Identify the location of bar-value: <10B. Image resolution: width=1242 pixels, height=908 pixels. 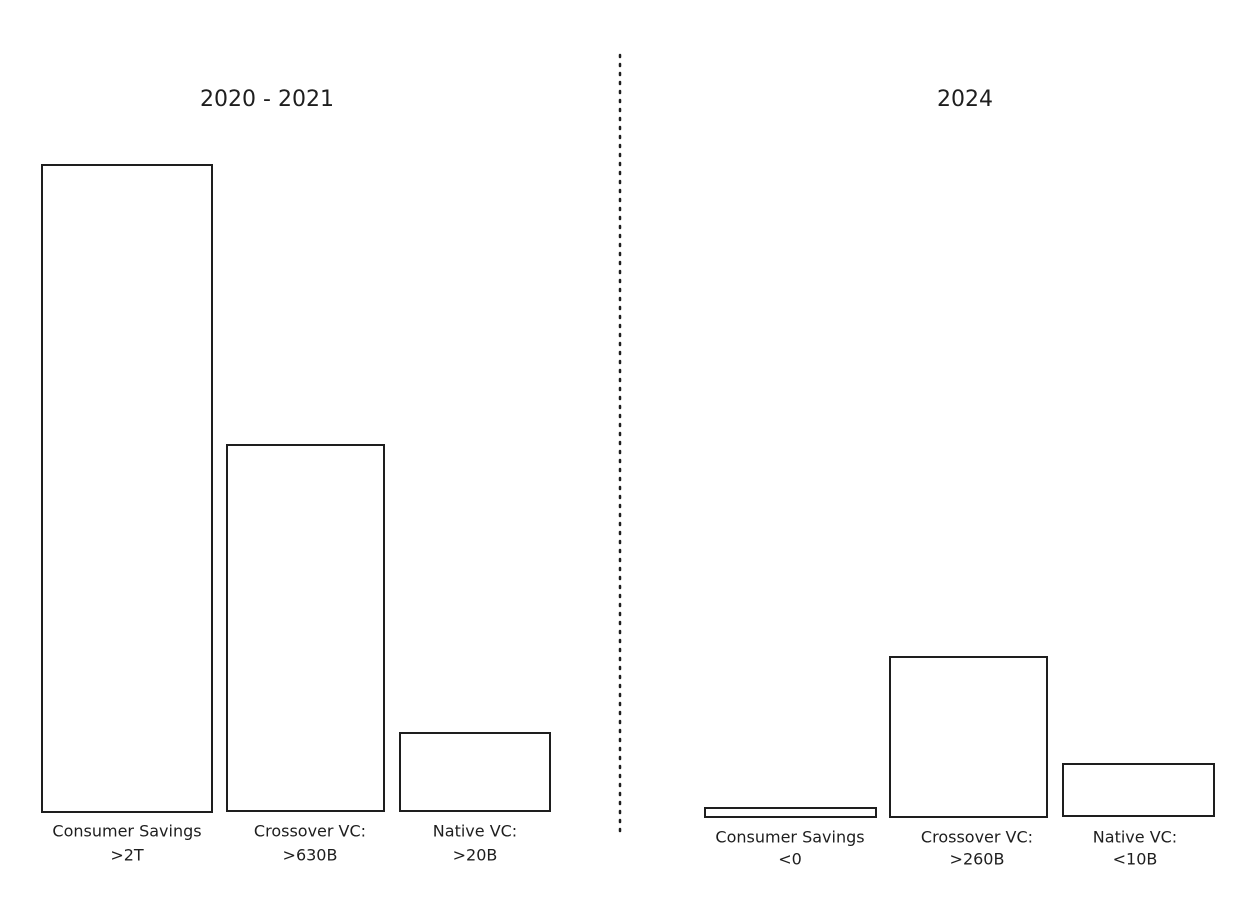
(1135, 859).